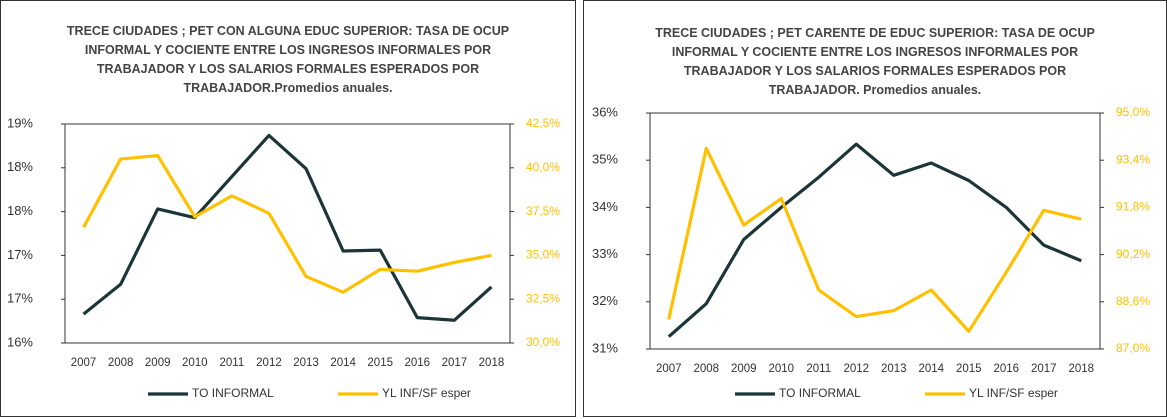 The height and width of the screenshot is (419, 1167). I want to click on y2-tick-label: 88,6%, so click(1133, 301).